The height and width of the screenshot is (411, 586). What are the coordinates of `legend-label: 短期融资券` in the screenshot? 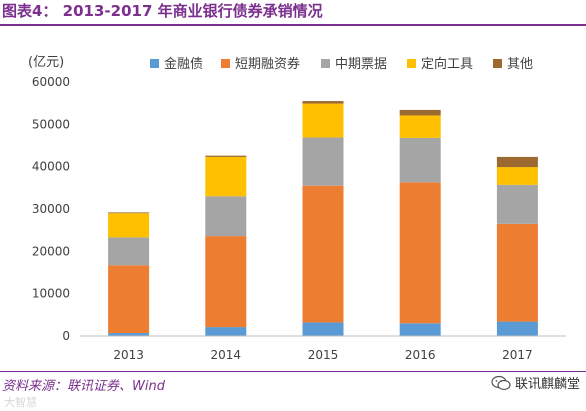 It's located at (267, 64).